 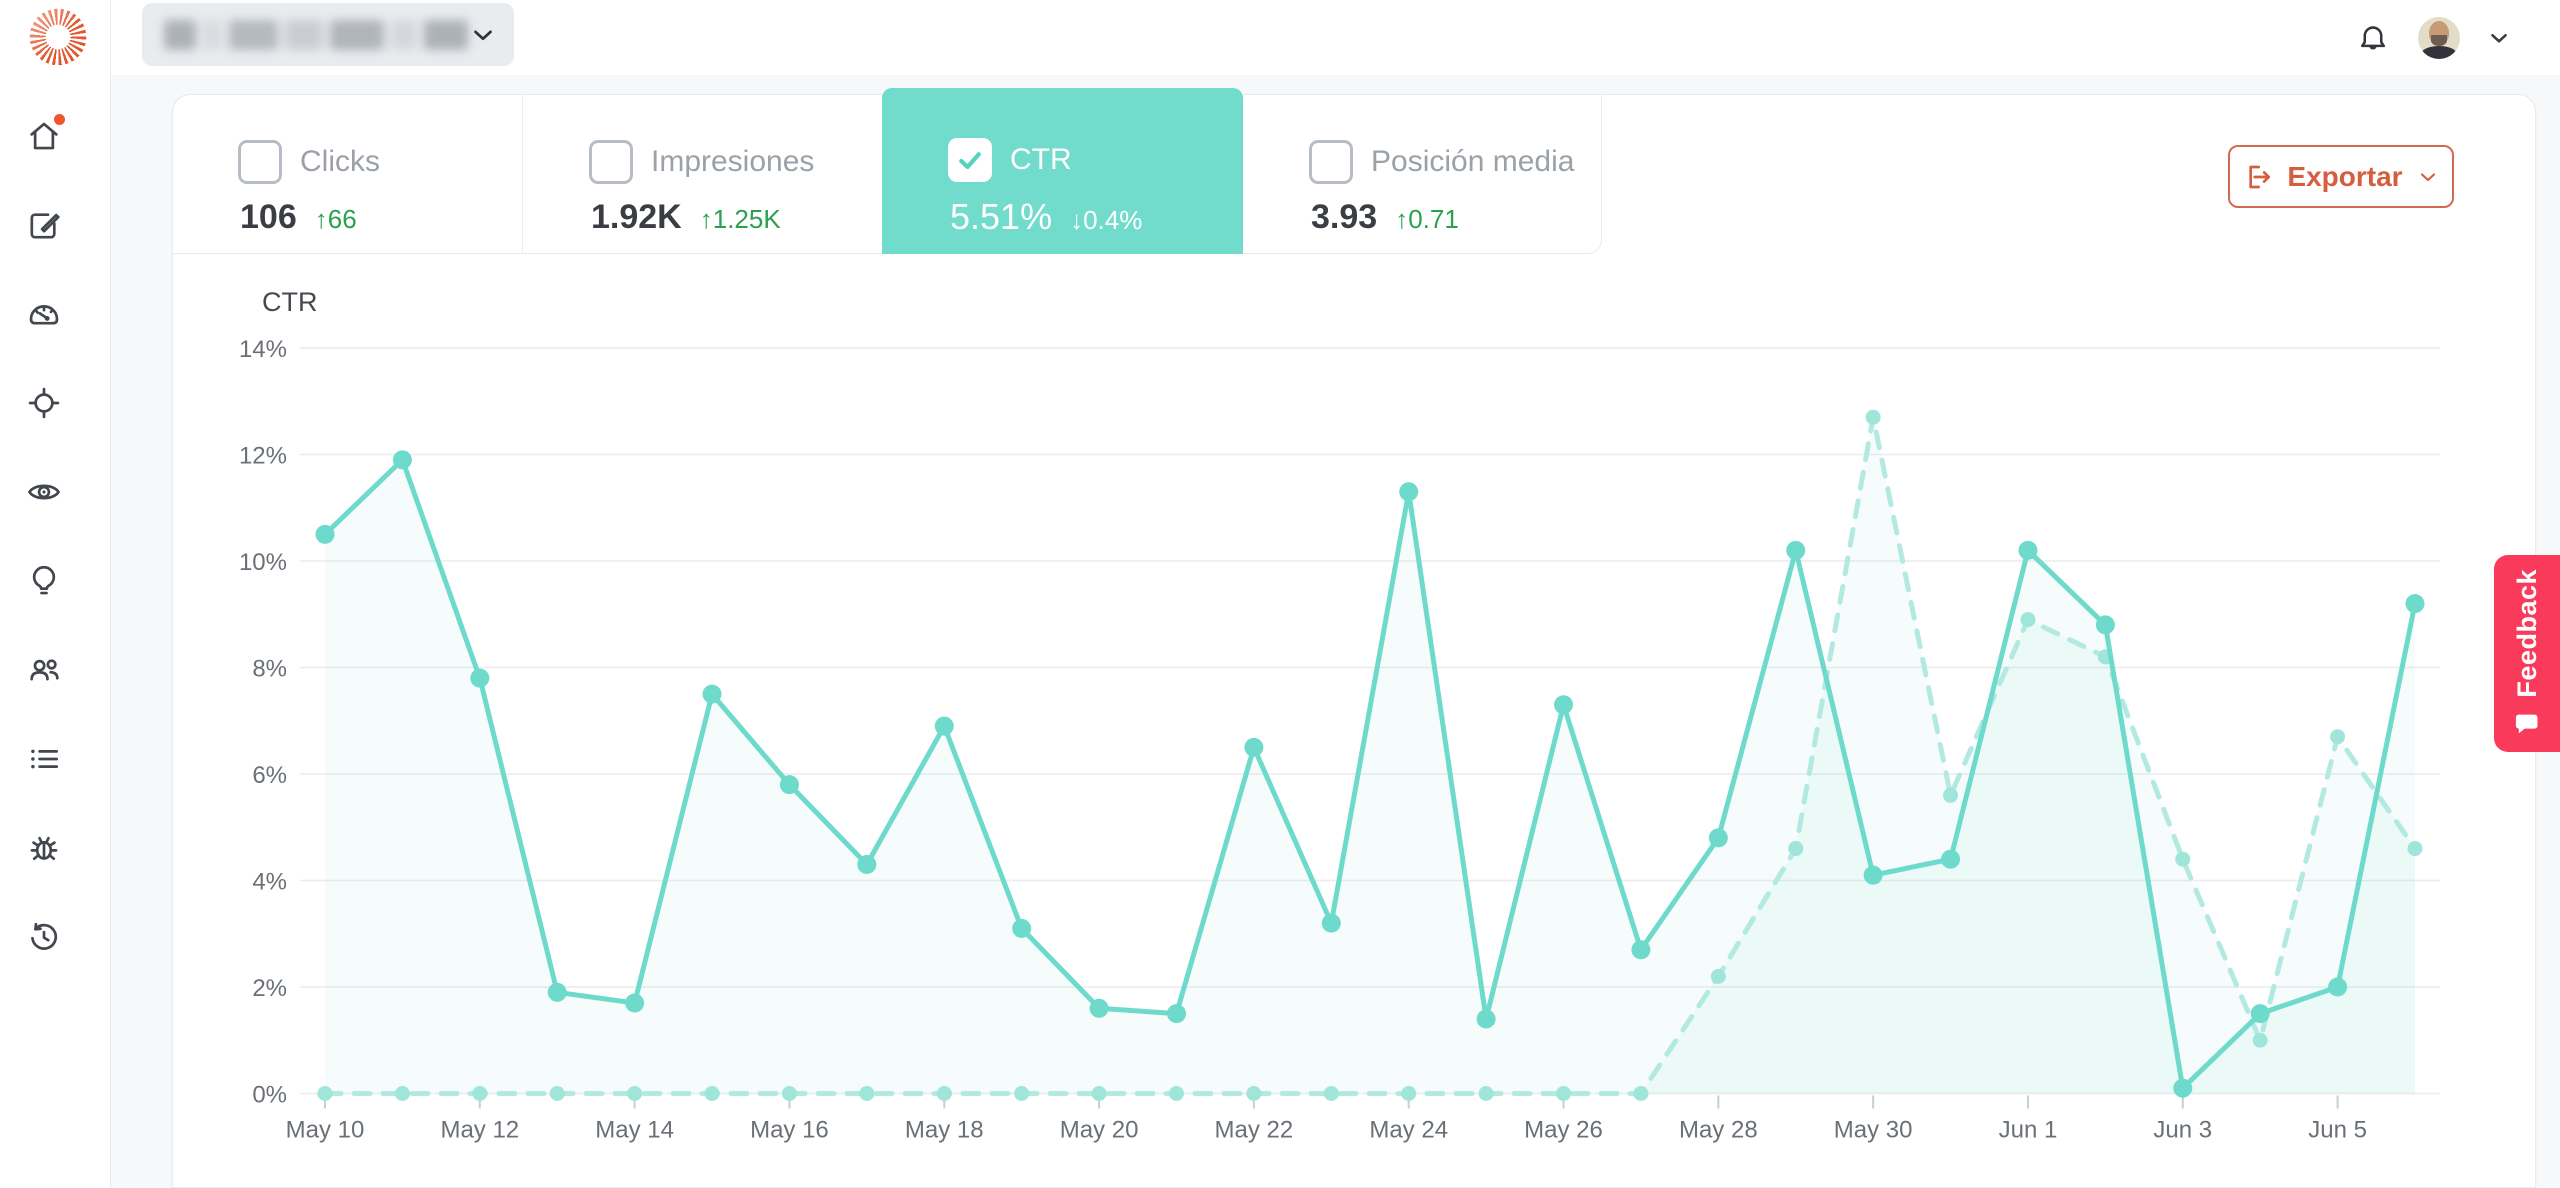 What do you see at coordinates (1106, 220) in the screenshot?
I see `metric-change: ↓0.4%` at bounding box center [1106, 220].